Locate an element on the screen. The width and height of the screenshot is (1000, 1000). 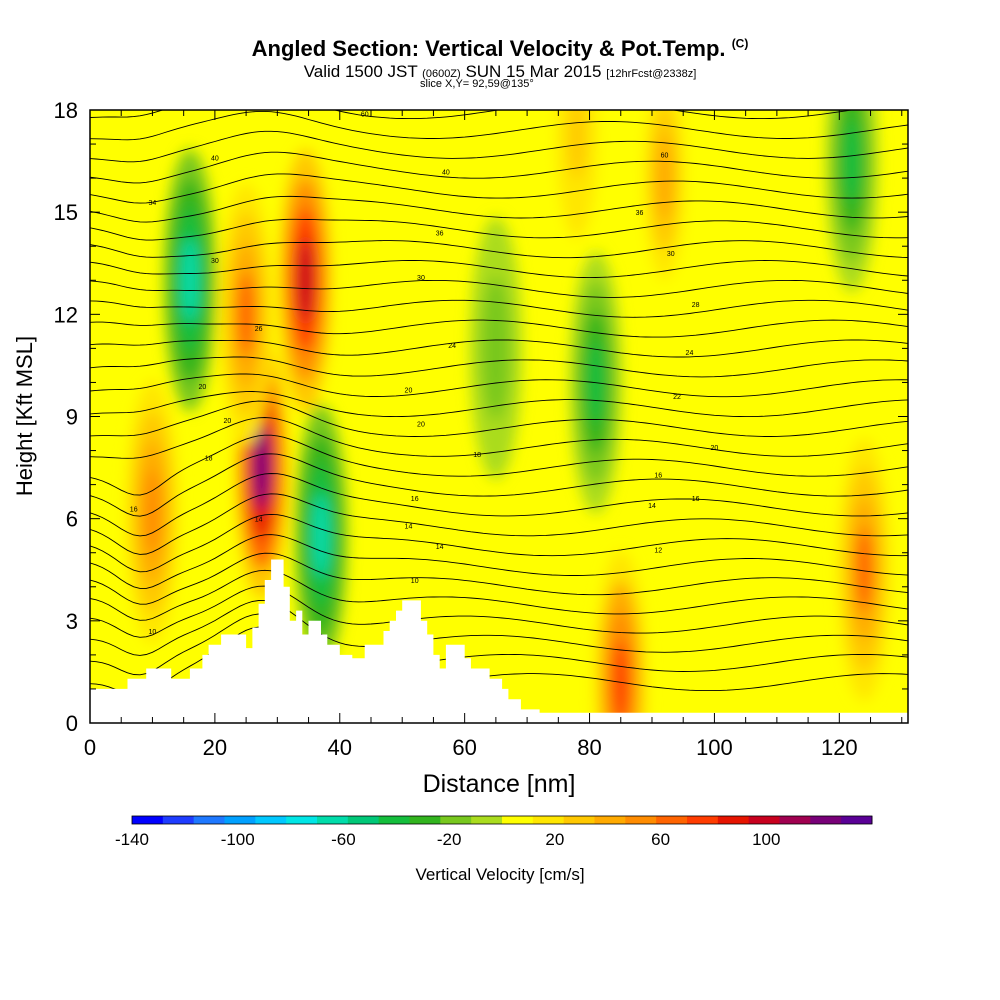
colorbar: -140 -100 -60 -20 20 60 100 is located at coordinates (494, 832).